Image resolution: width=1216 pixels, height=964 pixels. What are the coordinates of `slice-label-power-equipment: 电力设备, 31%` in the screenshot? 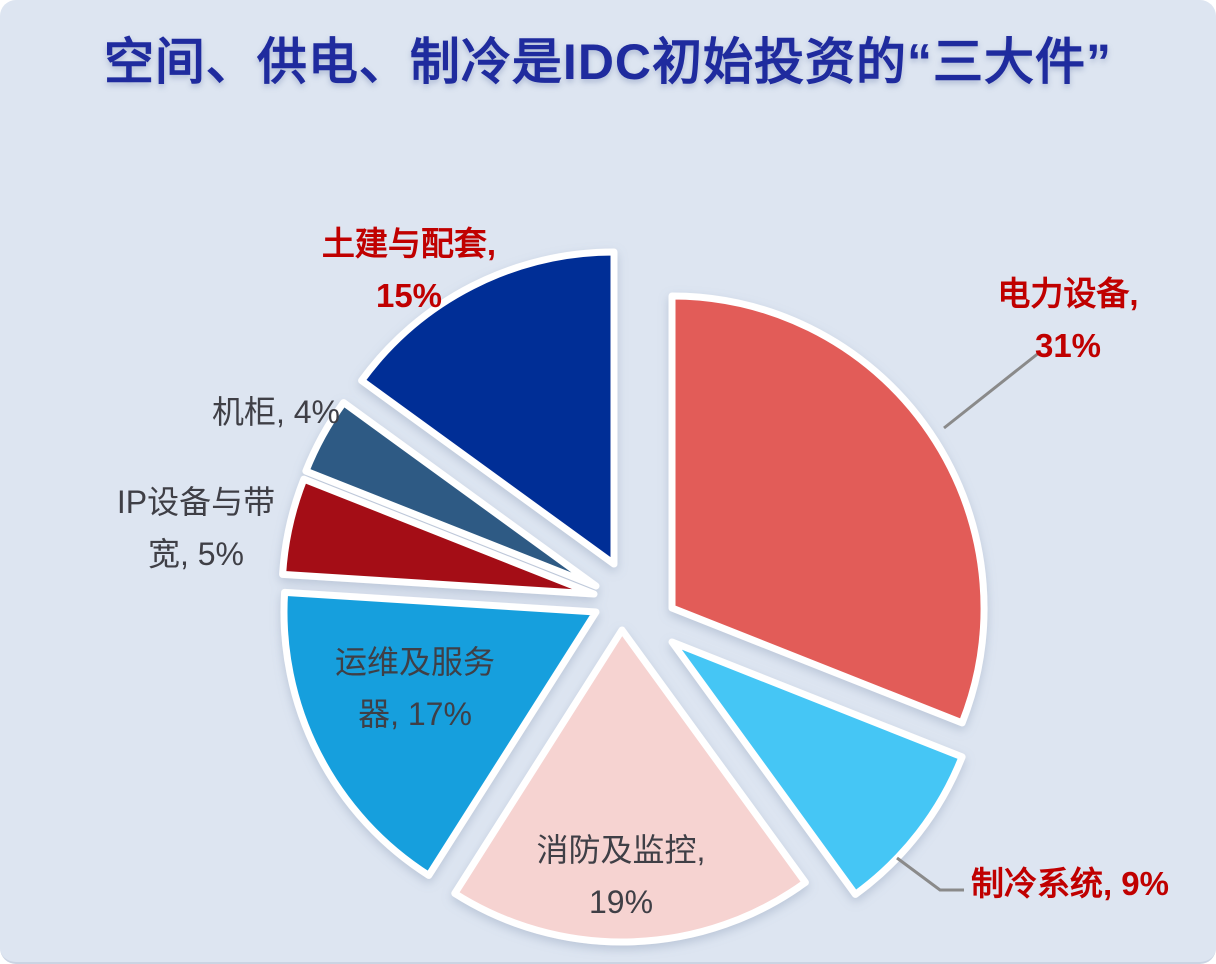 It's located at (1032, 320).